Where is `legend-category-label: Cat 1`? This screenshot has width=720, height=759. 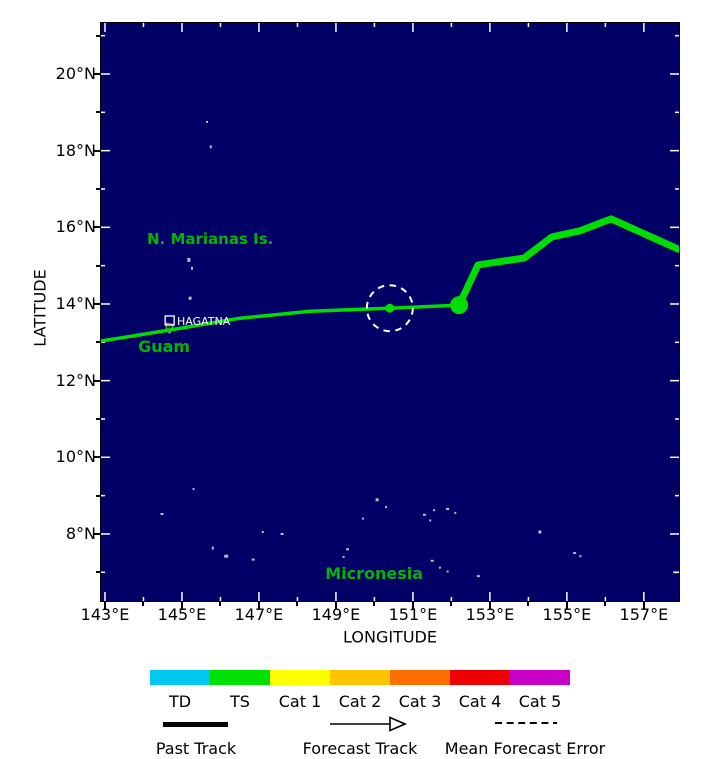
legend-category-label: Cat 1 is located at coordinates (300, 701).